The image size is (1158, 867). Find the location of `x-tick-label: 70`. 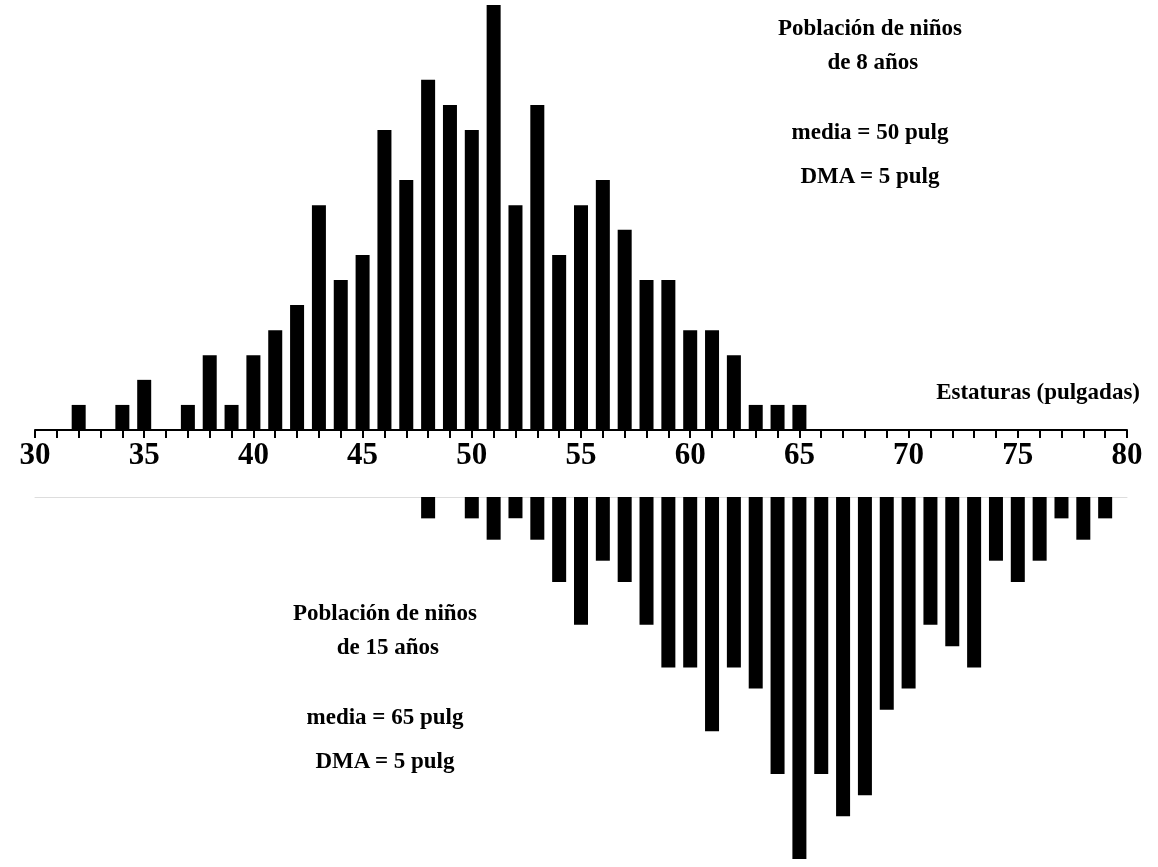

x-tick-label: 70 is located at coordinates (909, 453).